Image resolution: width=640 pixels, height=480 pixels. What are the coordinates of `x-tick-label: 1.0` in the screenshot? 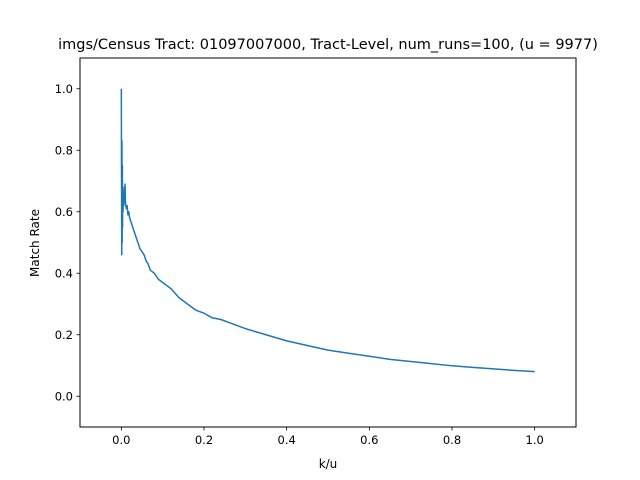 It's located at (535, 440).